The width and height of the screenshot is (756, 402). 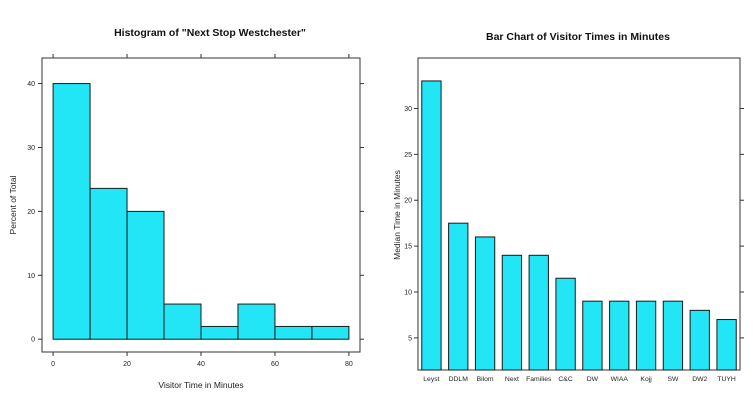 I want to click on bar-chart-y-tick-label-2: 15, so click(x=408, y=247).